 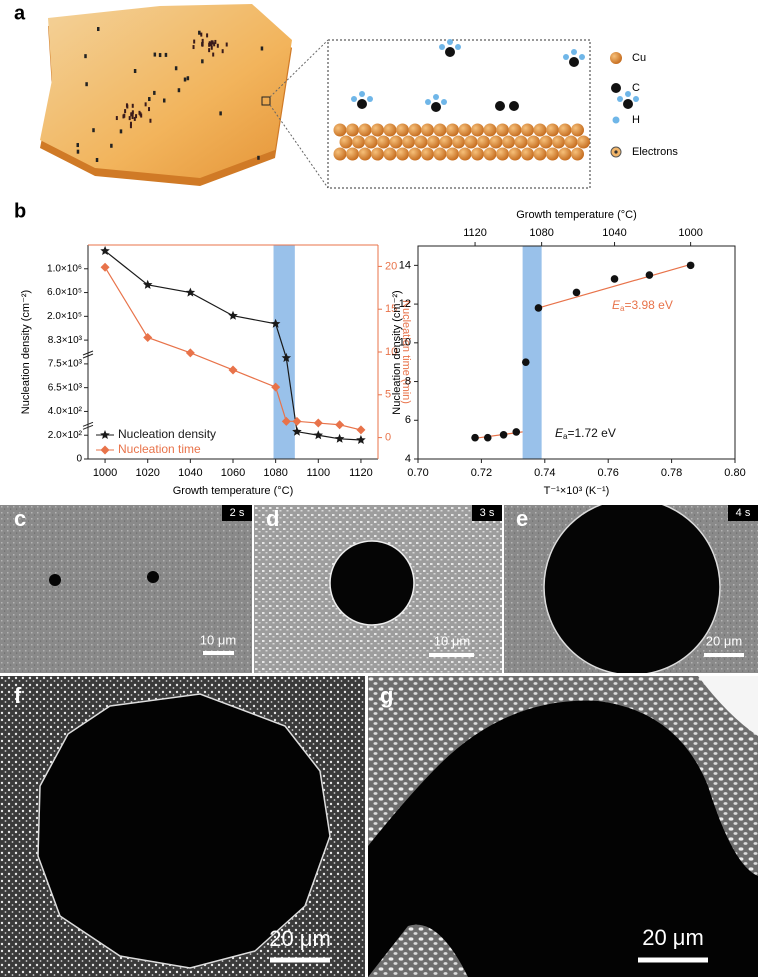 What do you see at coordinates (88, 425) in the screenshot?
I see `axis-break` at bounding box center [88, 425].